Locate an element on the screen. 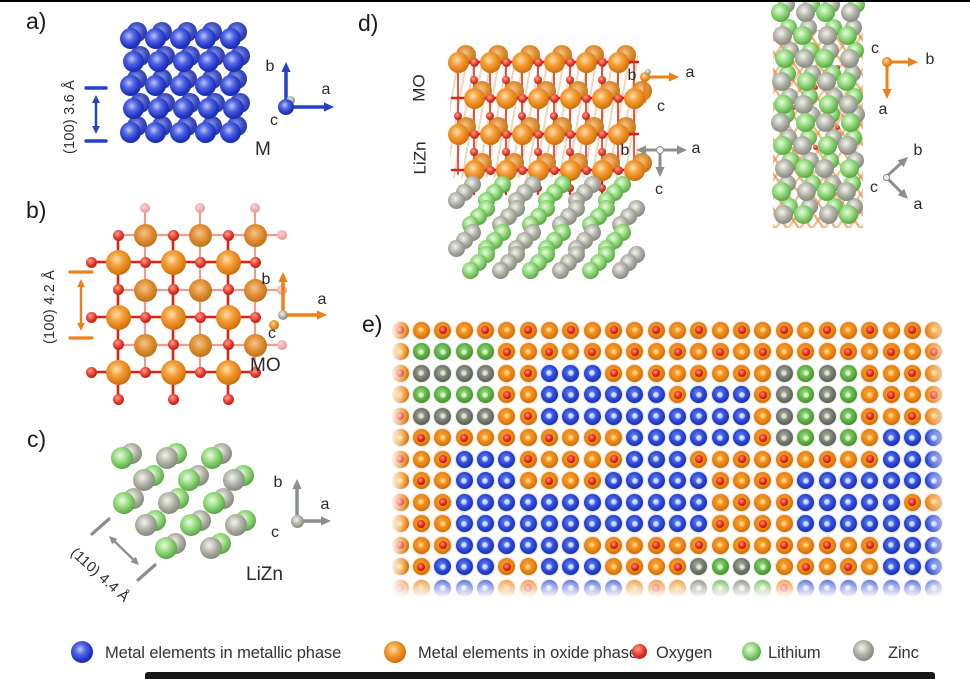  legend-metallic-metal-swatch is located at coordinates (82, 652).